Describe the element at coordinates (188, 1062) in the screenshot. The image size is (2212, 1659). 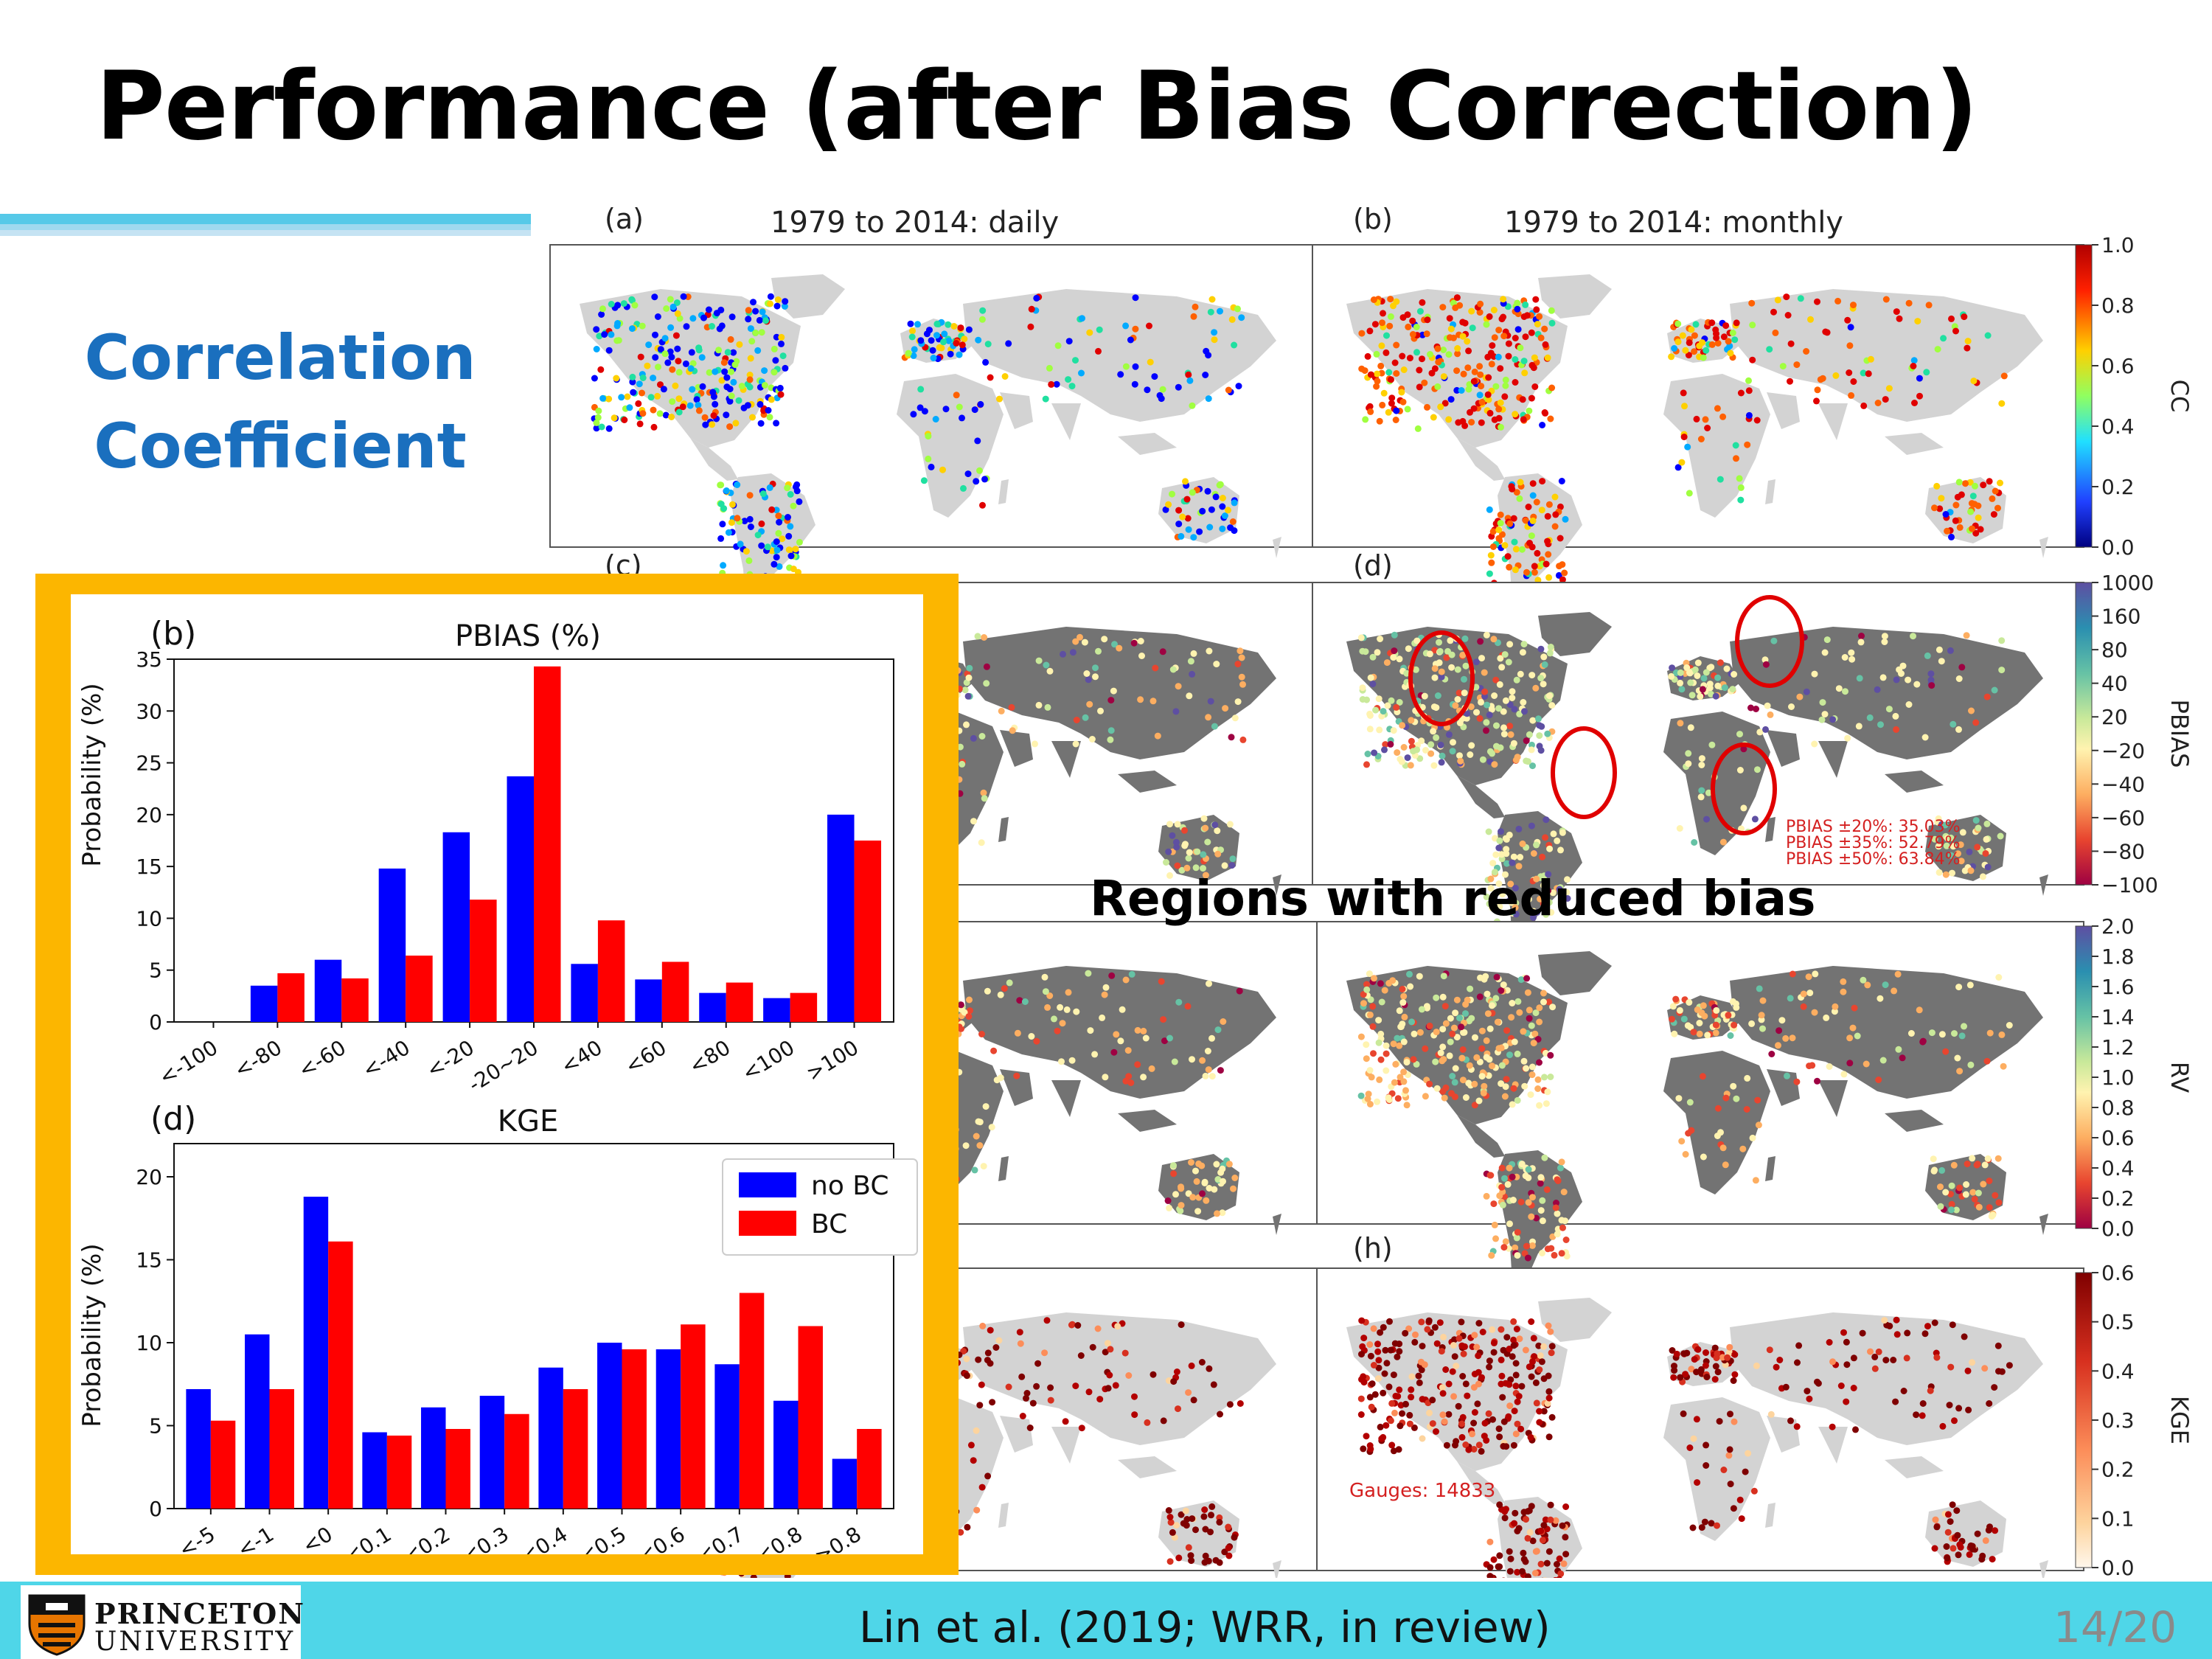
I see `pbias-x-tick: <-100` at that location.